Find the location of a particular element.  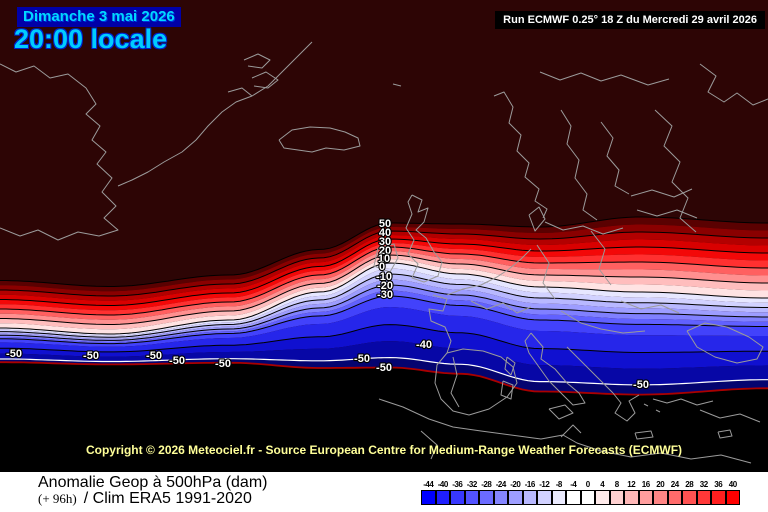

colorbar-tick-label: 8 is located at coordinates (616, 484).